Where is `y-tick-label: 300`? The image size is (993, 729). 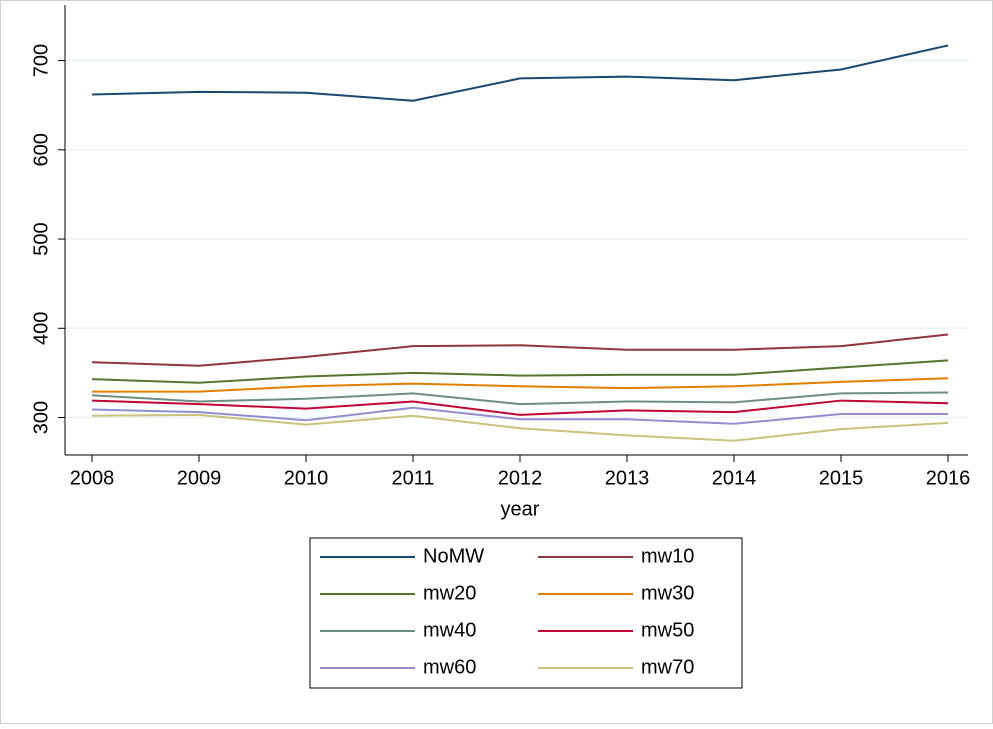
y-tick-label: 300 is located at coordinates (41, 417).